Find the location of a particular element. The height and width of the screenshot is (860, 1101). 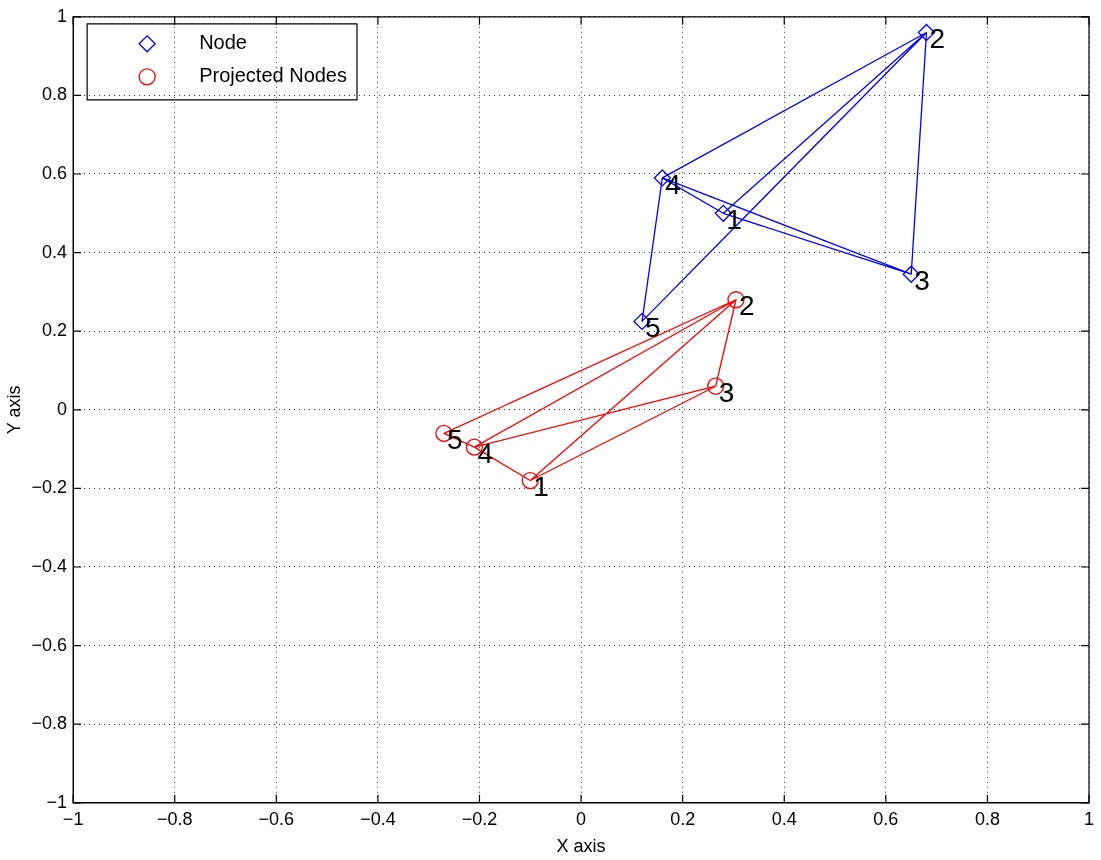

x-axis-title: X axis is located at coordinates (581, 846).